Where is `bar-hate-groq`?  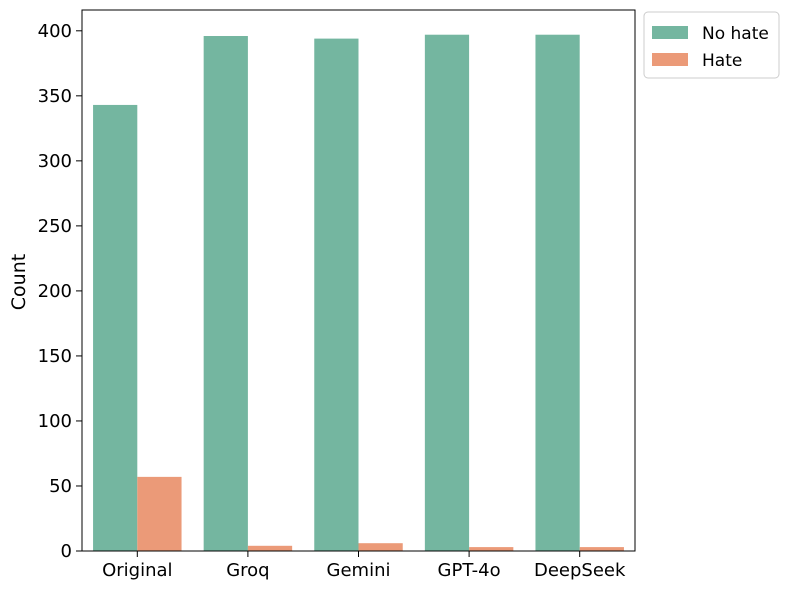
bar-hate-groq is located at coordinates (270, 548).